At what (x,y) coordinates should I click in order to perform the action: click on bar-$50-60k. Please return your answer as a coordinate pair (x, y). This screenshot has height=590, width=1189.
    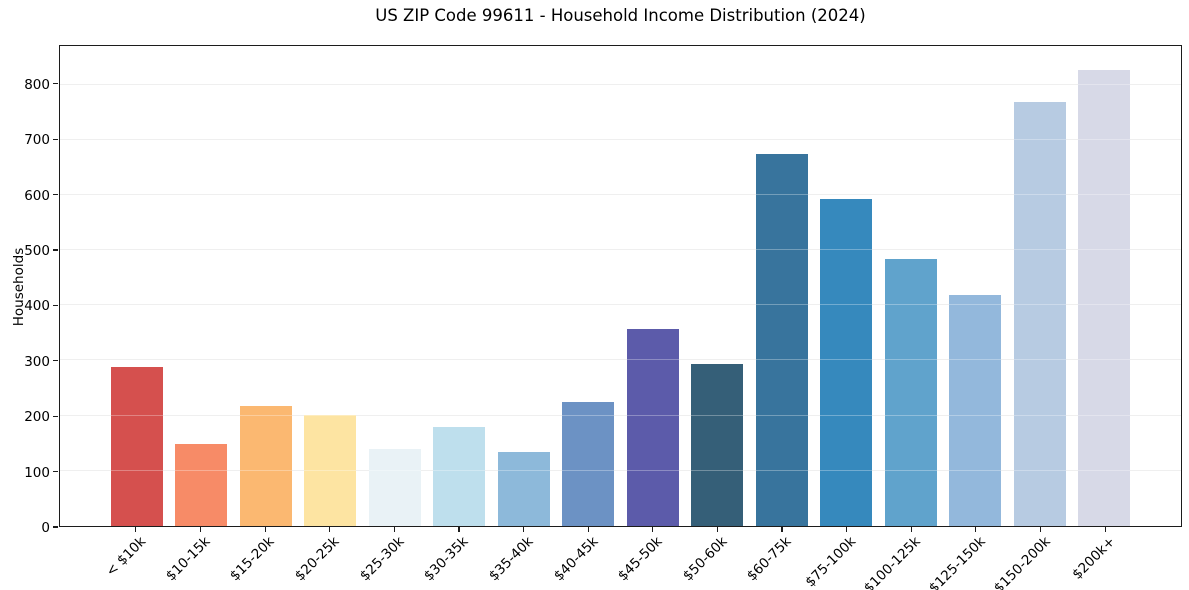
    Looking at the image, I should click on (717, 444).